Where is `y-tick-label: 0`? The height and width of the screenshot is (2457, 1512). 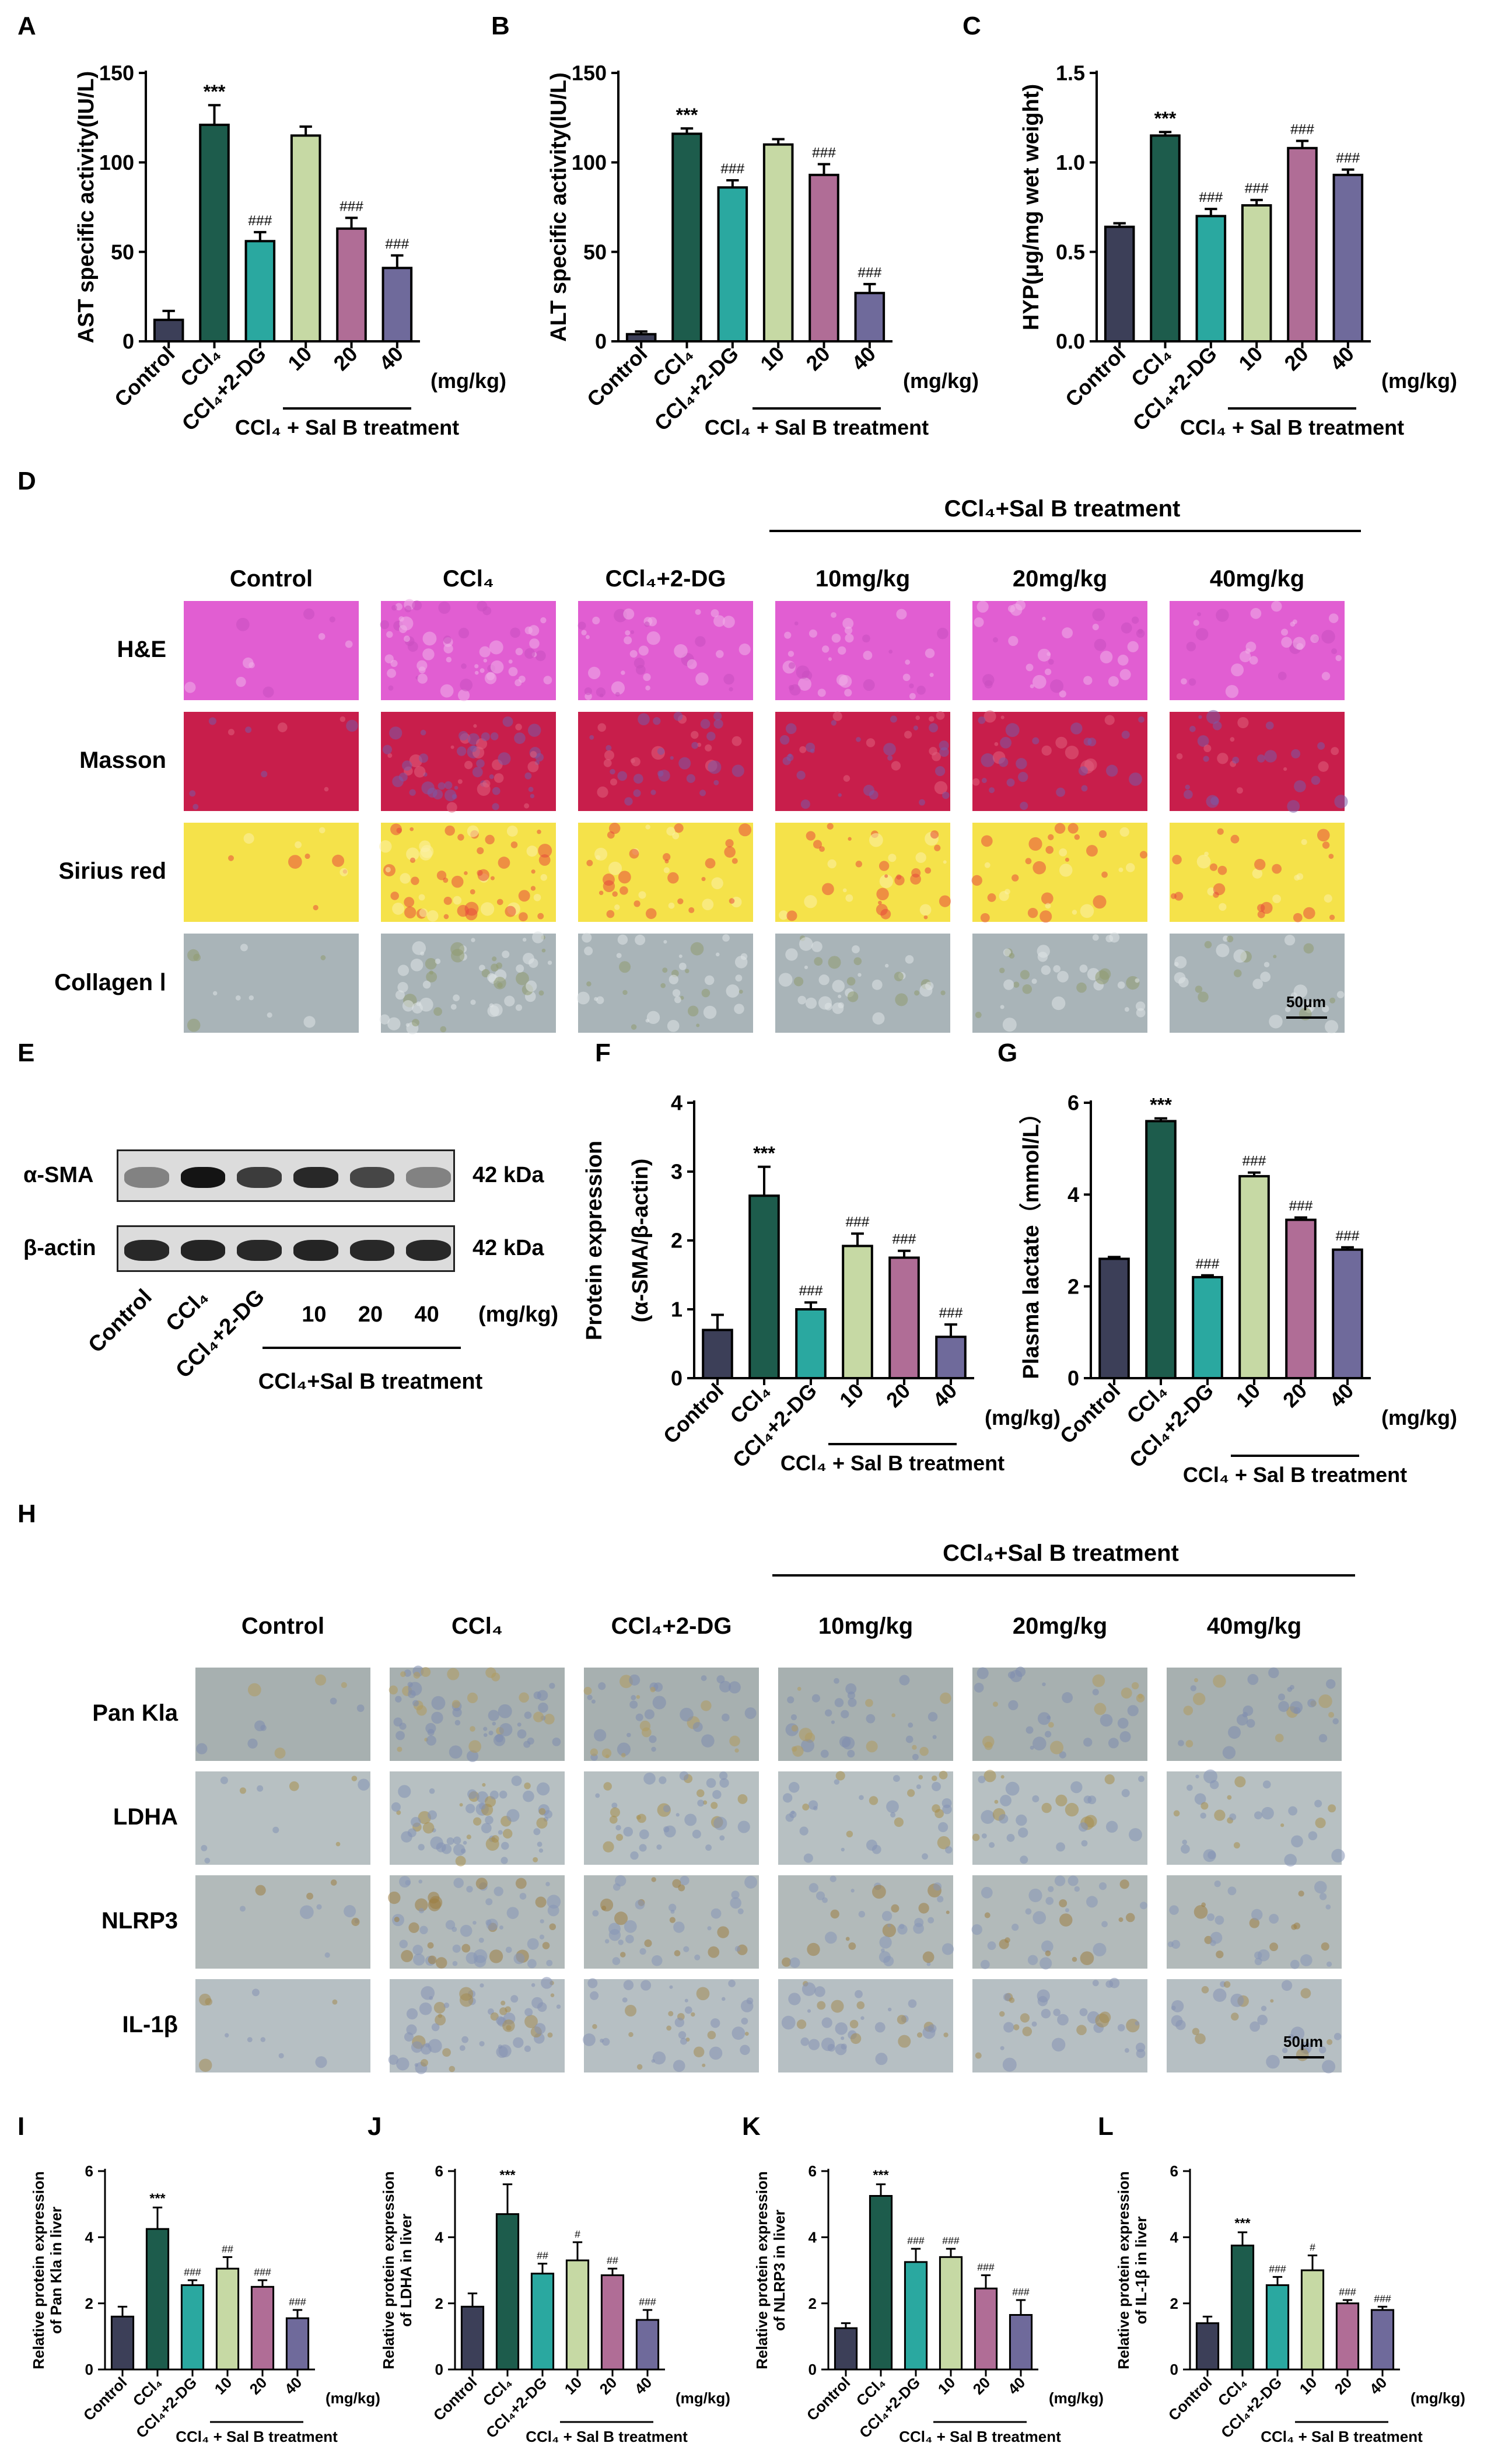 y-tick-label: 0 is located at coordinates (439, 2369).